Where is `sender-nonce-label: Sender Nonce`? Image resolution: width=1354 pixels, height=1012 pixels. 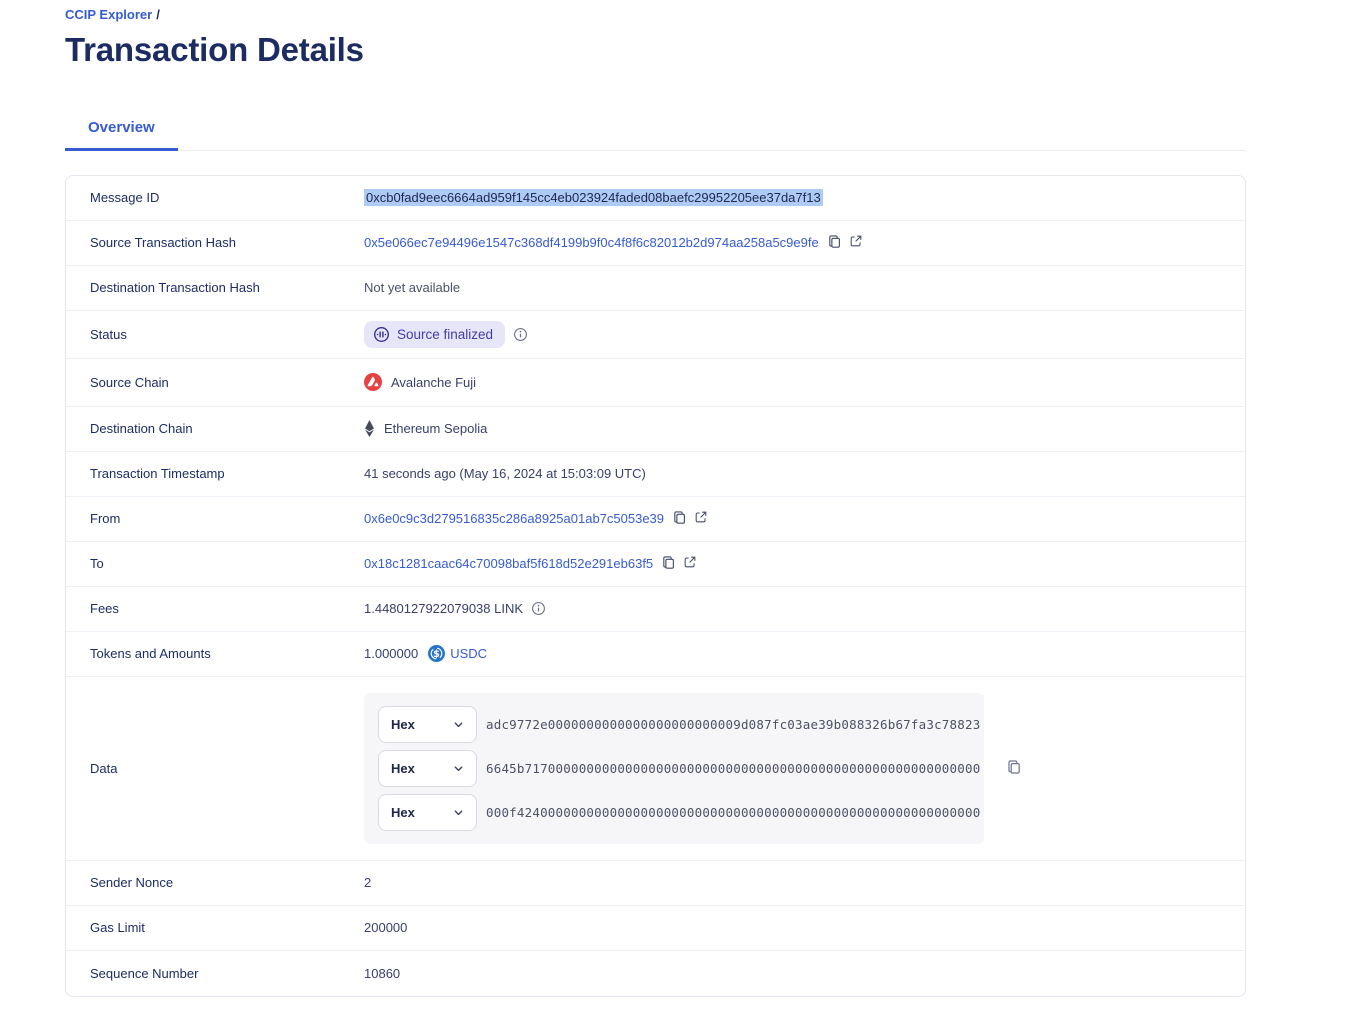
sender-nonce-label: Sender Nonce is located at coordinates (132, 883).